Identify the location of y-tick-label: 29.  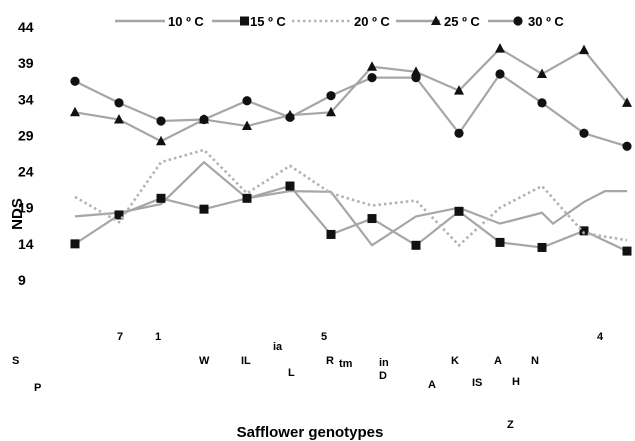
(26, 135).